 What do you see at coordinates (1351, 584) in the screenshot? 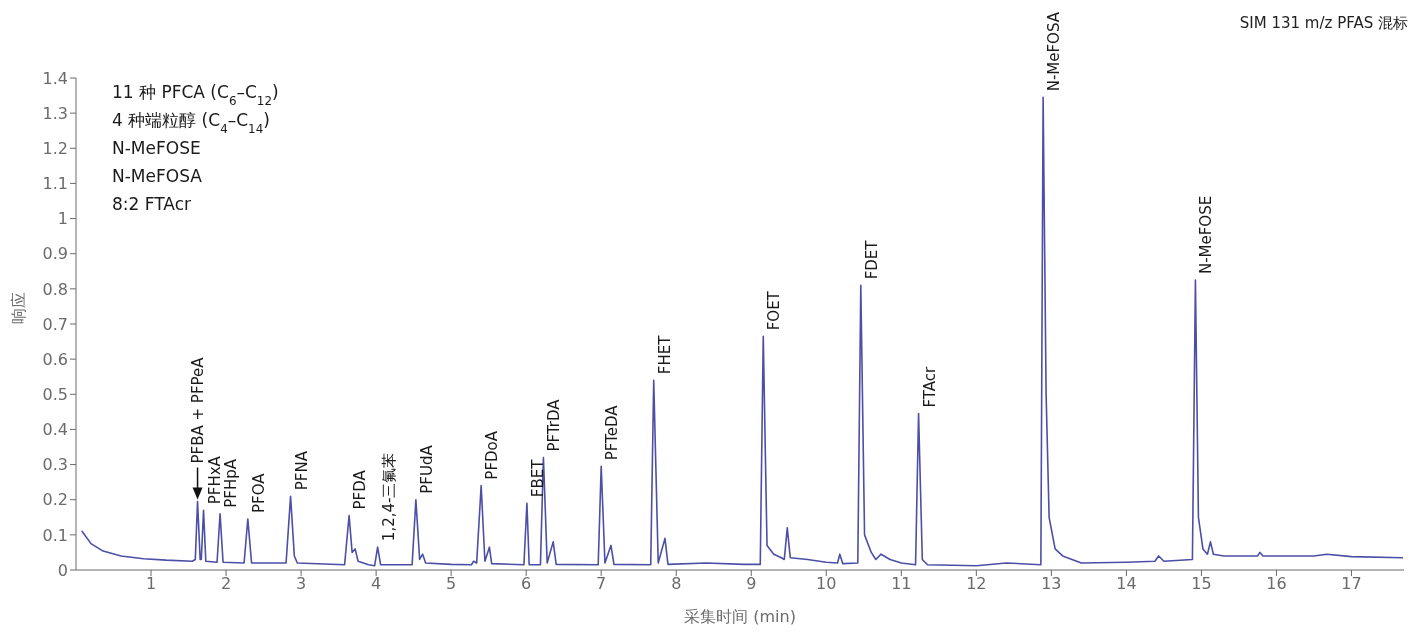
I see `x-tick-label: 17` at bounding box center [1351, 584].